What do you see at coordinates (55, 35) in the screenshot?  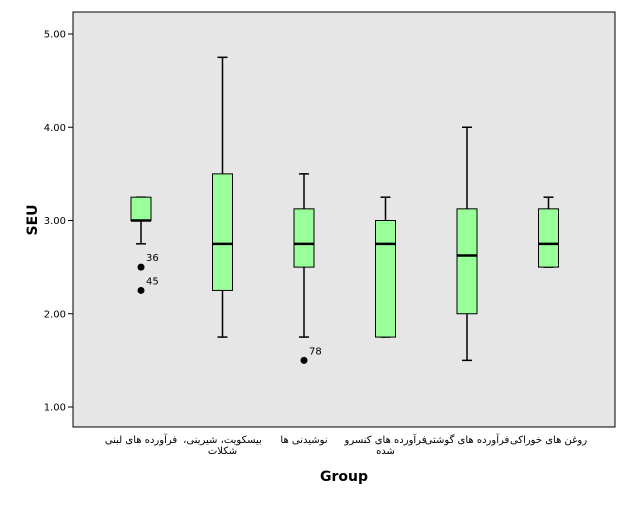 I see `y-tick-label: 5.00` at bounding box center [55, 35].